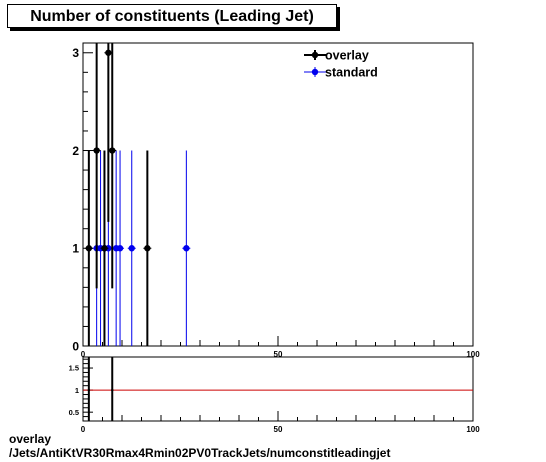 The image size is (546, 462). Describe the element at coordinates (315, 72) in the screenshot. I see `legend-standard-marker` at that location.